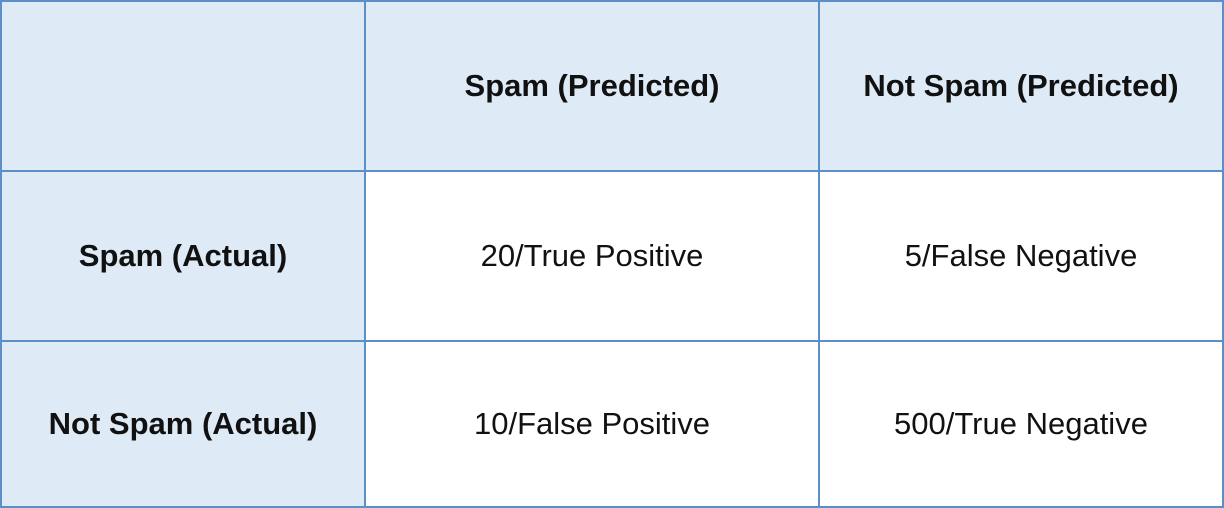 The image size is (1224, 508). I want to click on column-header-spam-predicted: Spam (Predicted), so click(592, 86).